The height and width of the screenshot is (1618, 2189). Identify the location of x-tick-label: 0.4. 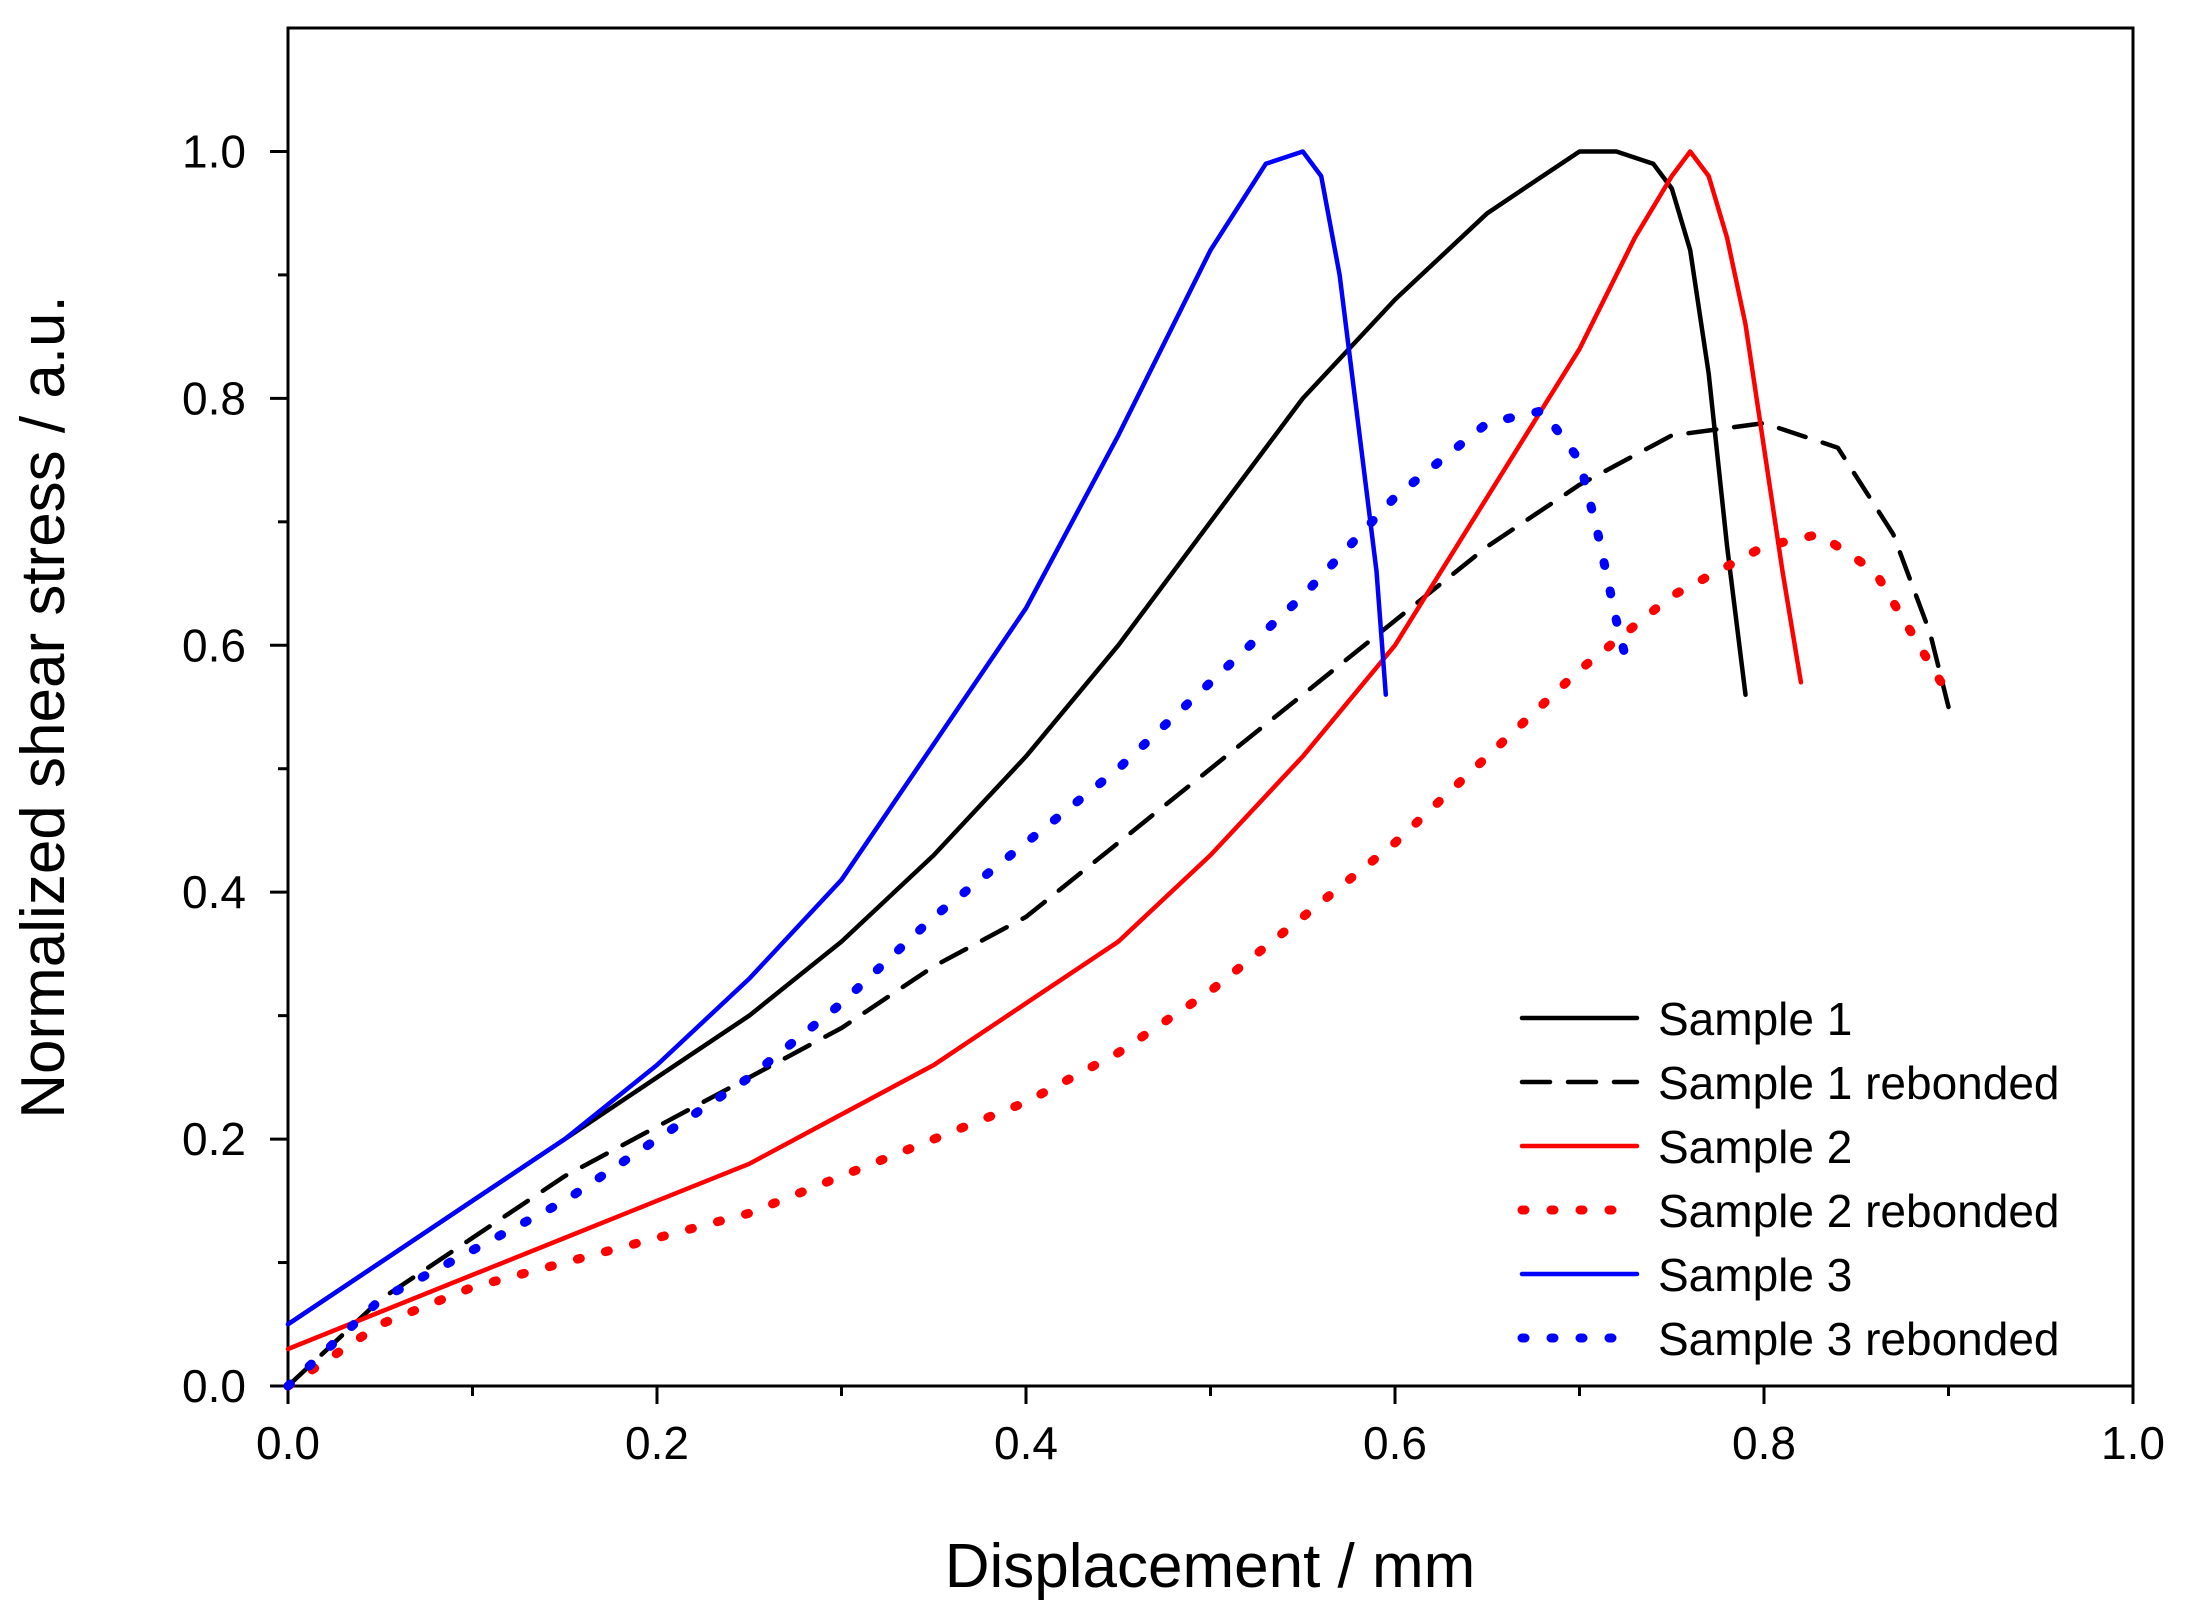
(1026, 1443).